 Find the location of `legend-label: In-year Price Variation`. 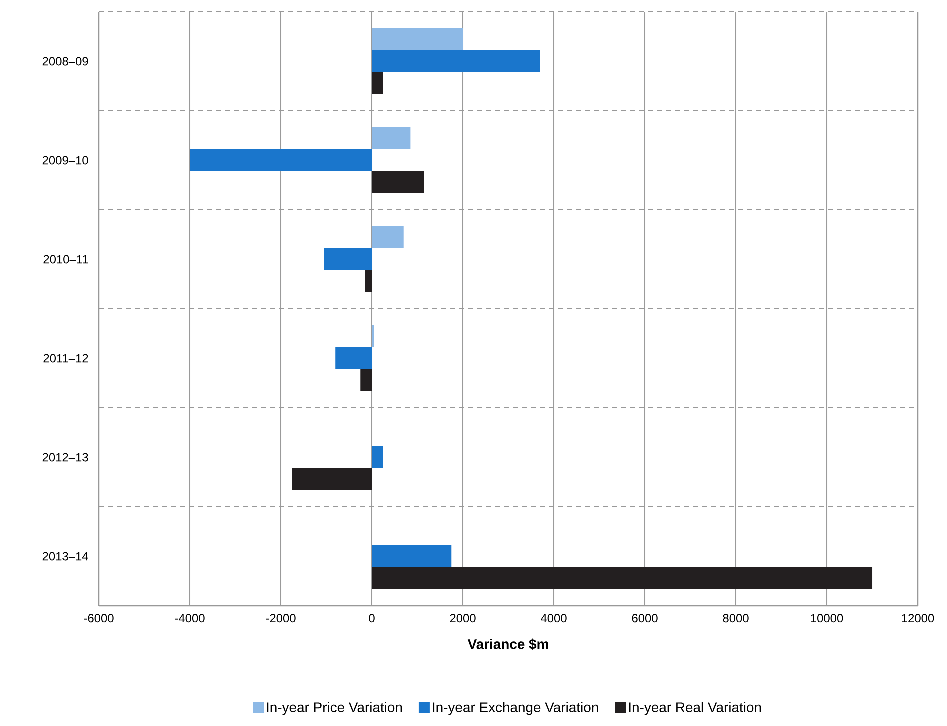

legend-label: In-year Price Variation is located at coordinates (334, 709).